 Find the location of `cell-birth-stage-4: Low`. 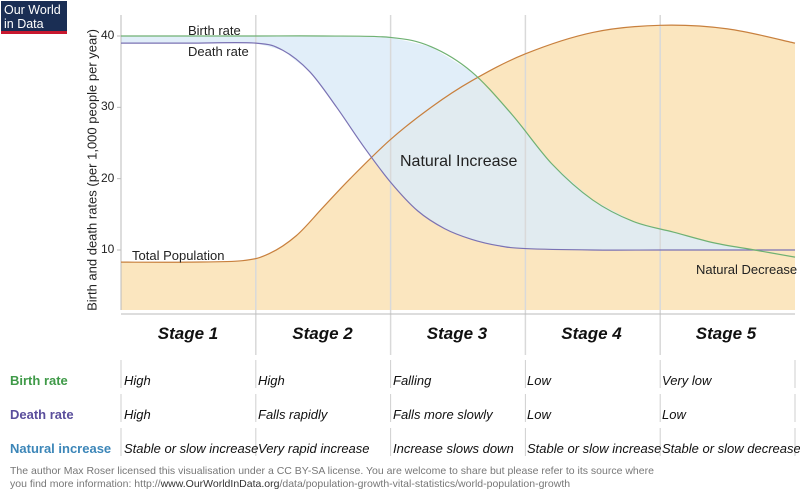

cell-birth-stage-4: Low is located at coordinates (539, 380).